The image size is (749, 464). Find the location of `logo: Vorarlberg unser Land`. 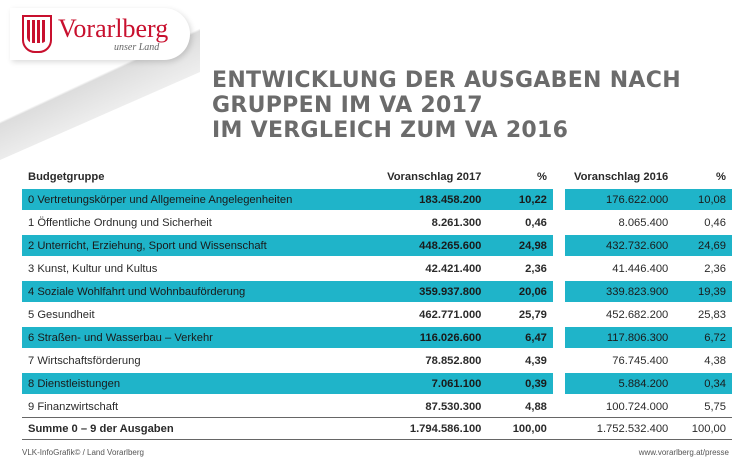

logo: Vorarlberg unser Land is located at coordinates (95, 34).